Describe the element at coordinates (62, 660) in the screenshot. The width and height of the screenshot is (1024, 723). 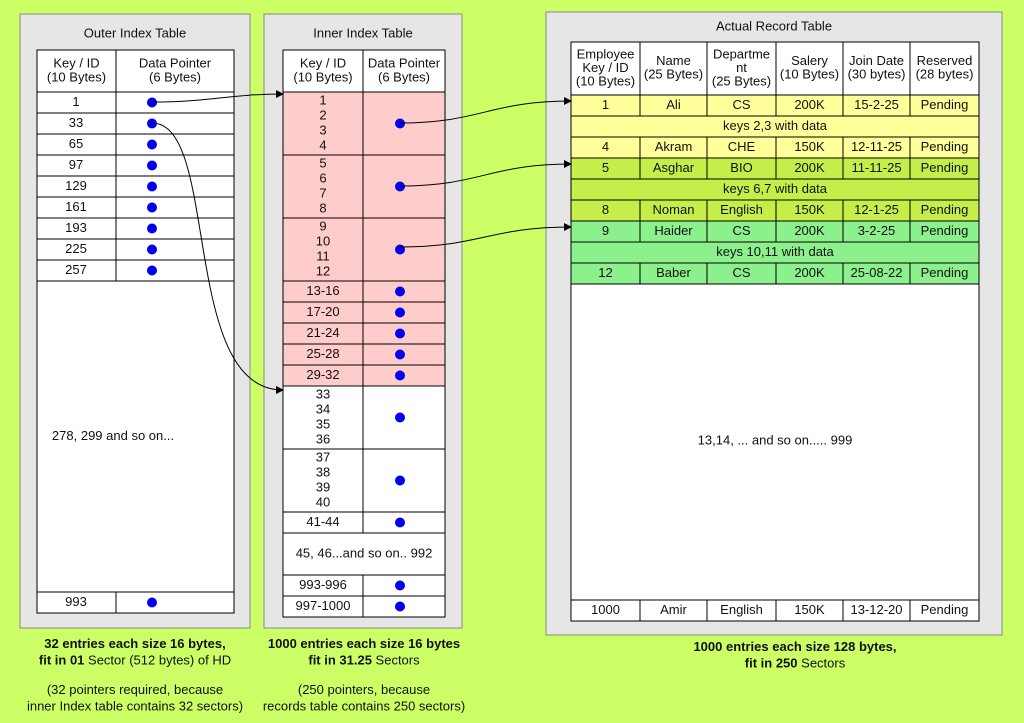
I see `footer-segment: fit in 01` at that location.